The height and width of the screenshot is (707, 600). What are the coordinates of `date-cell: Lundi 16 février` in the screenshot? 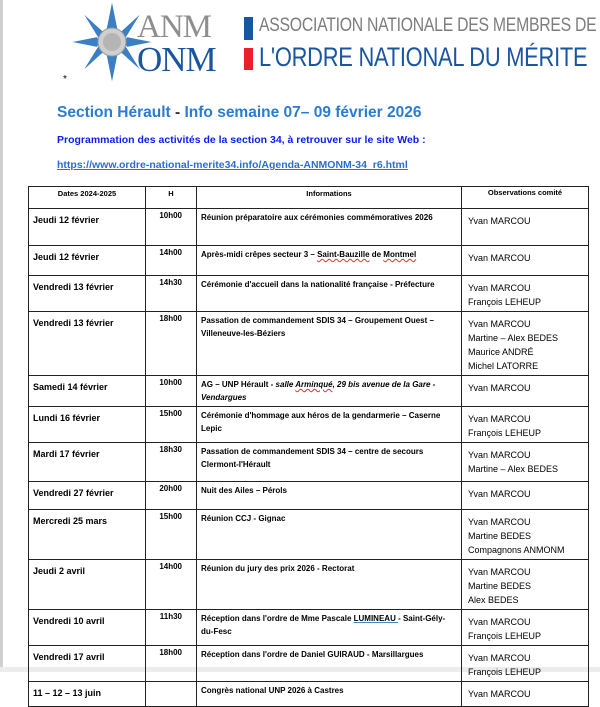 It's located at (87, 424).